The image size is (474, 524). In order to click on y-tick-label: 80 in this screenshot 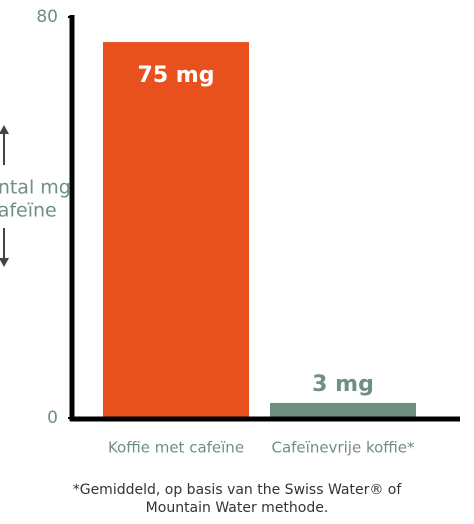, I will do `click(47, 17)`.